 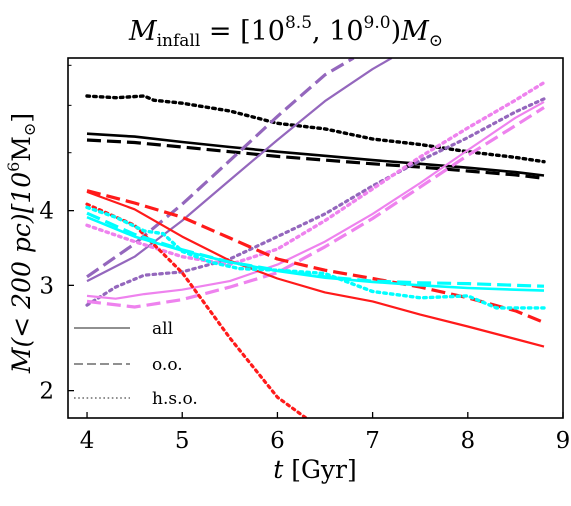 I want to click on xlabel-var: t, so click(x=278, y=469).